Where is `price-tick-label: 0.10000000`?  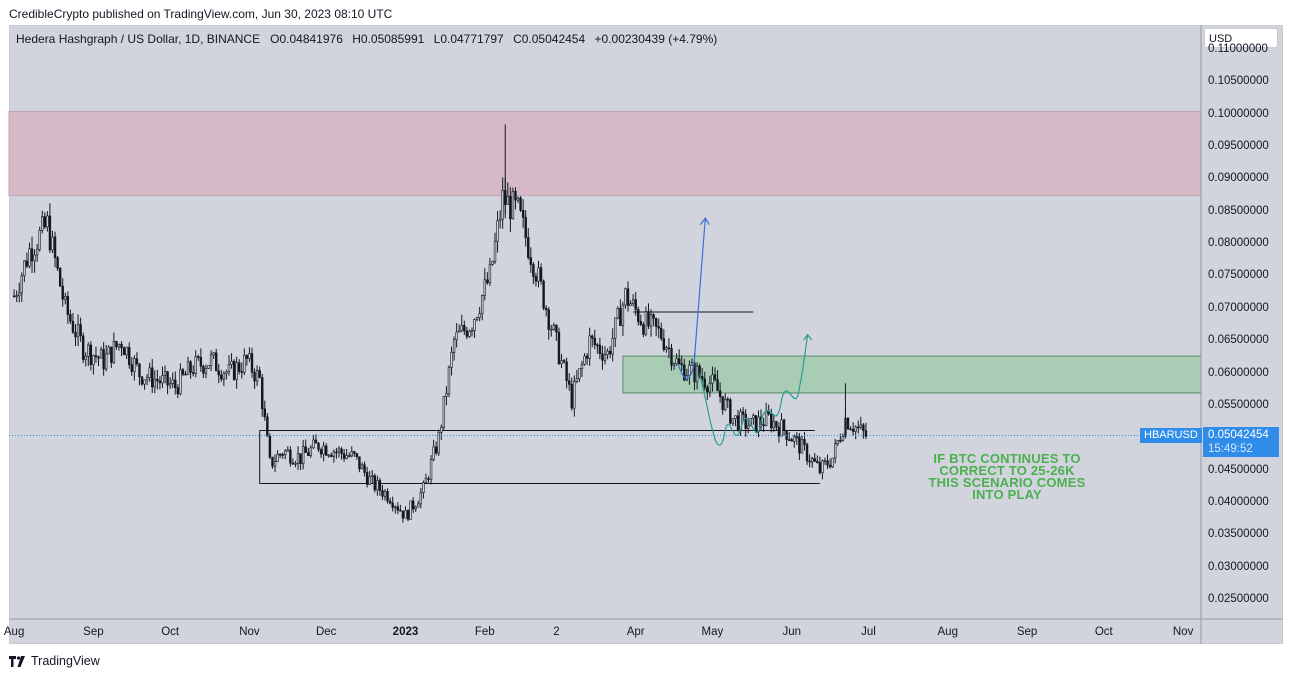 price-tick-label: 0.10000000 is located at coordinates (1238, 113).